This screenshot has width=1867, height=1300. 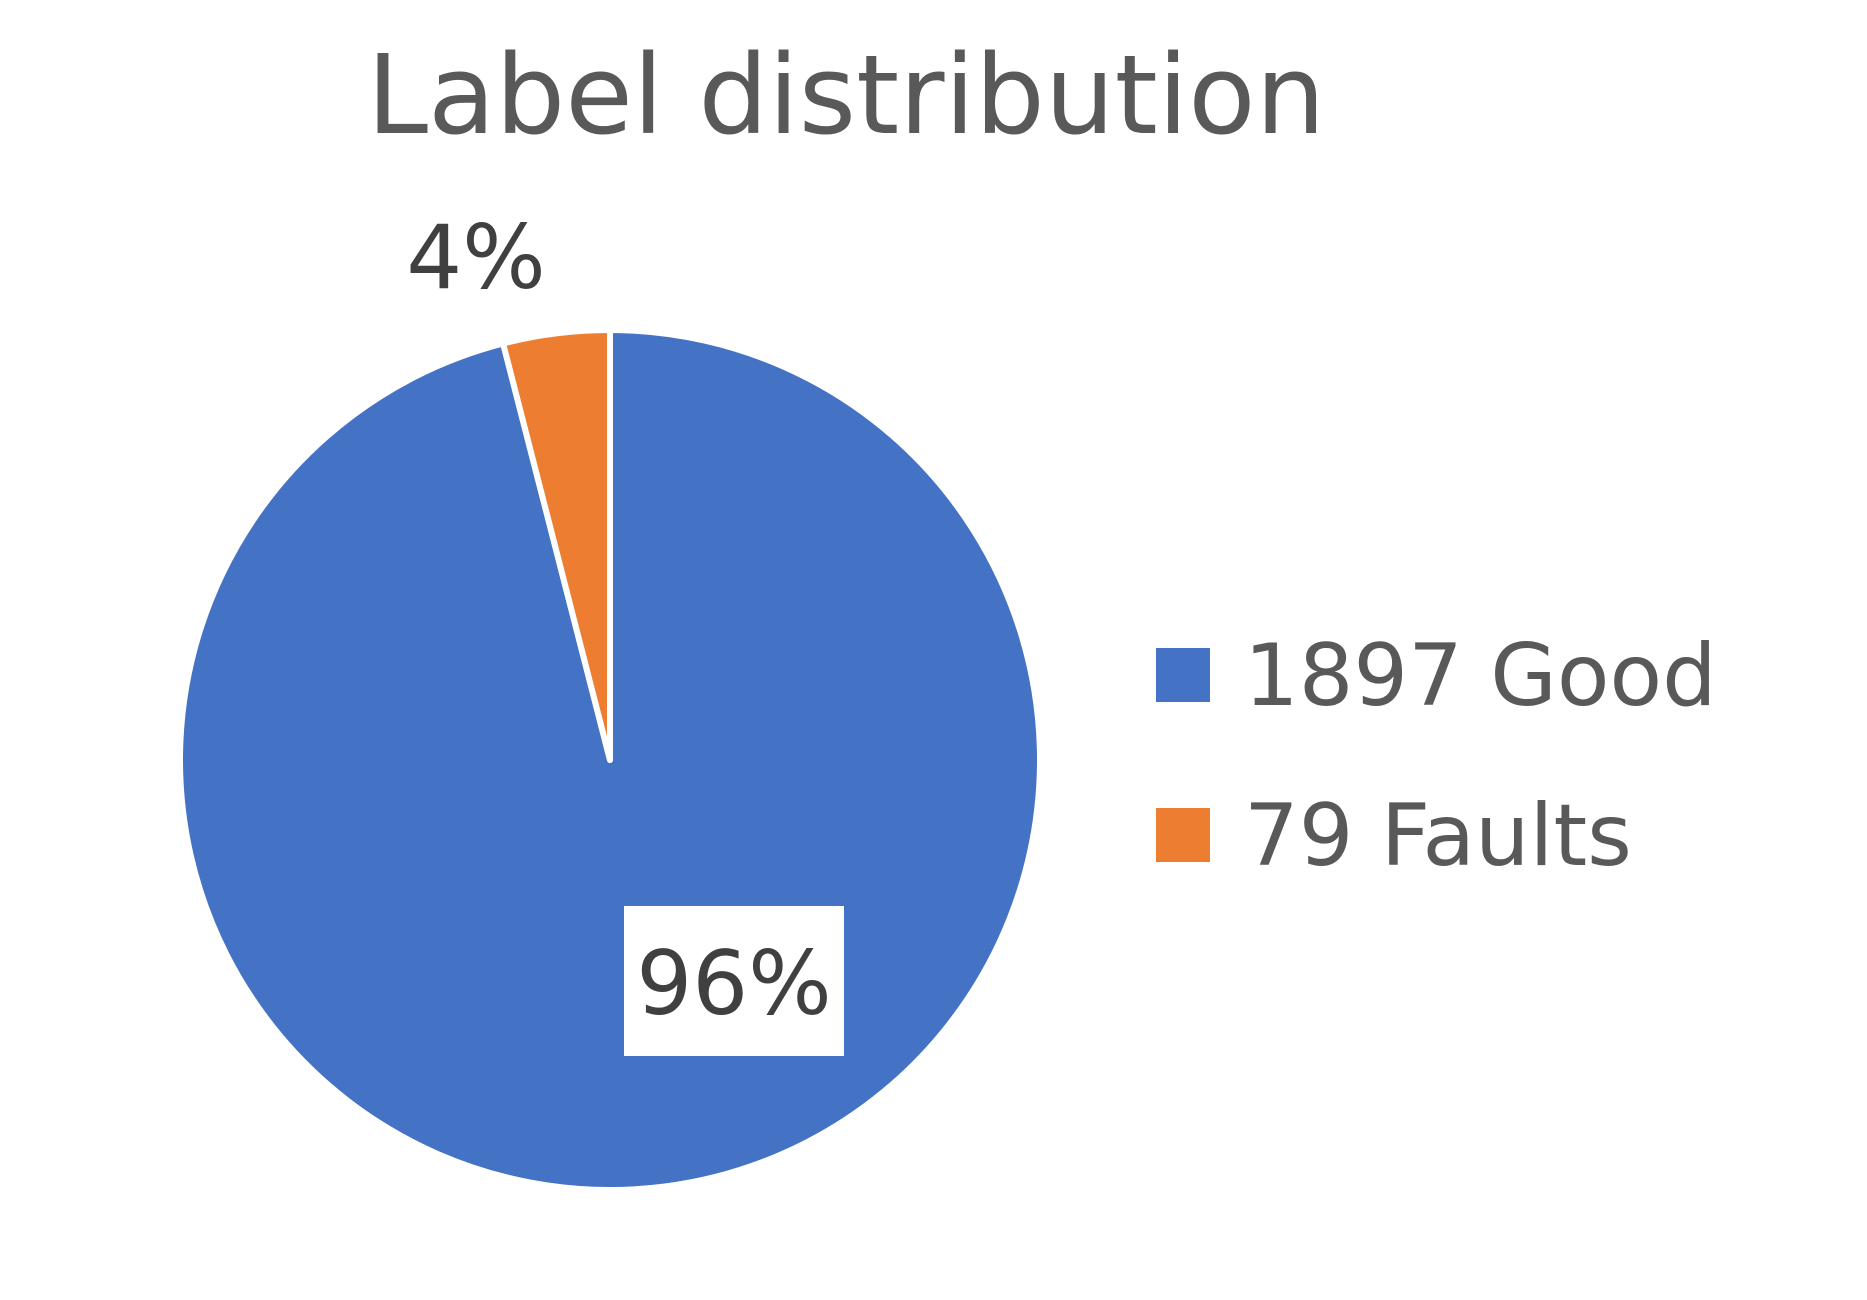 I want to click on legend-label-faults: 79 Faults, so click(x=1438, y=836).